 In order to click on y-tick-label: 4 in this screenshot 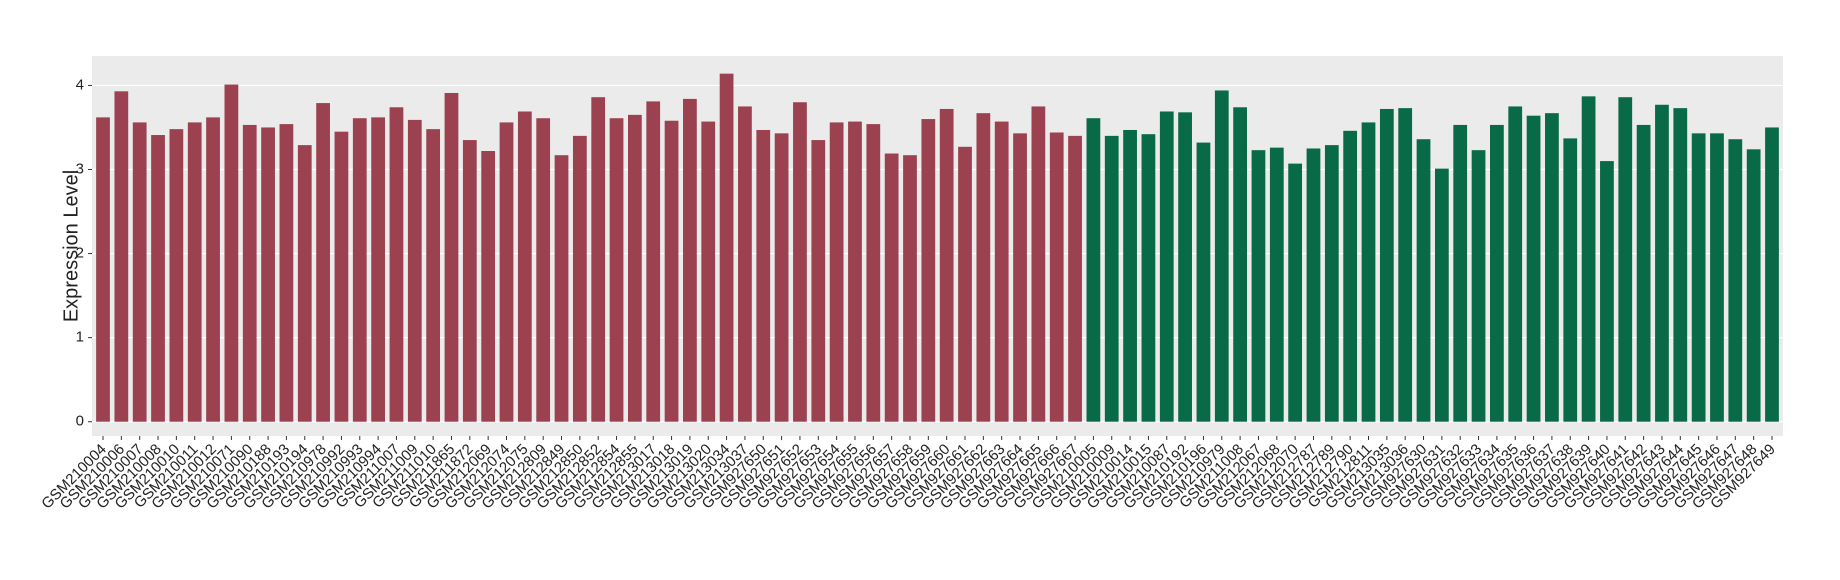, I will do `click(80, 84)`.